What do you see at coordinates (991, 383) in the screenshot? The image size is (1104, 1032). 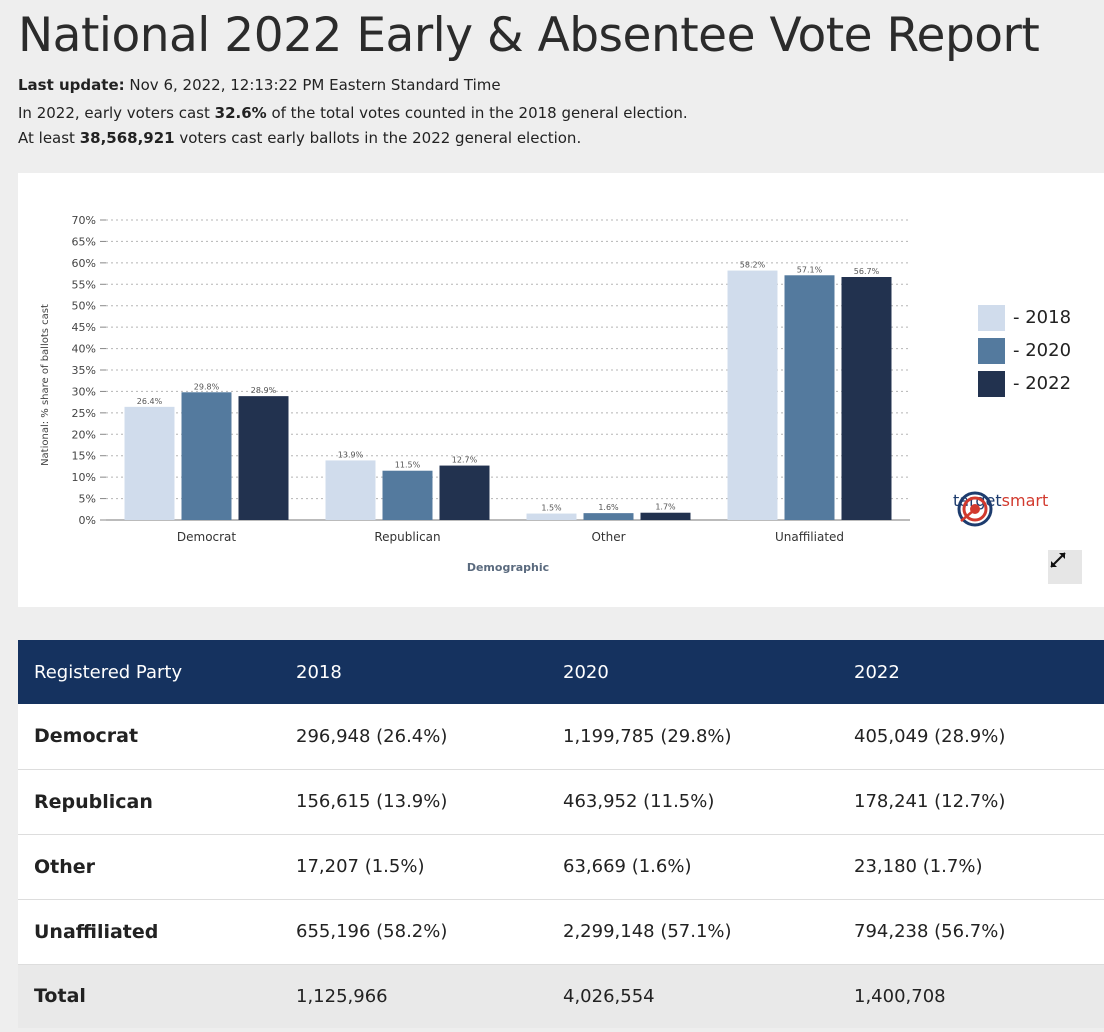 I see `legend-swatch-2022` at bounding box center [991, 383].